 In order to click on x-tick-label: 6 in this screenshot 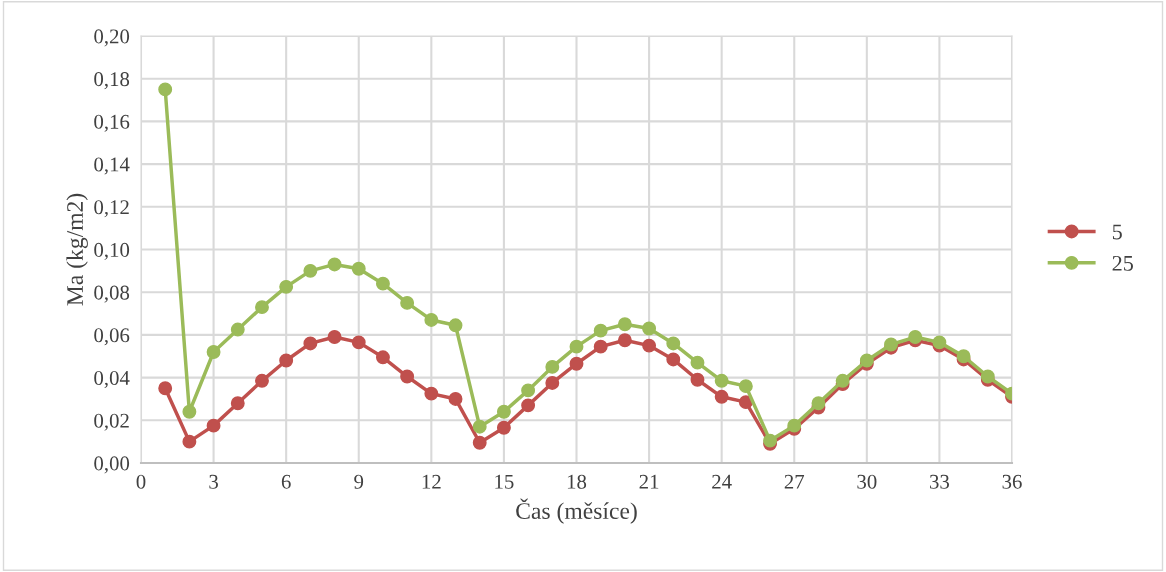, I will do `click(286, 481)`.